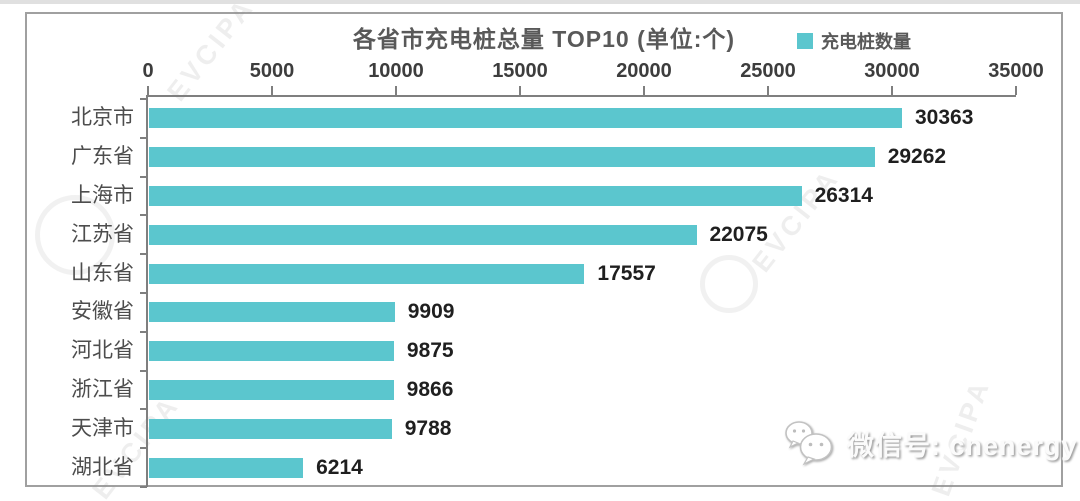  Describe the element at coordinates (102, 351) in the screenshot. I see `y-category-label: 河北省` at that location.